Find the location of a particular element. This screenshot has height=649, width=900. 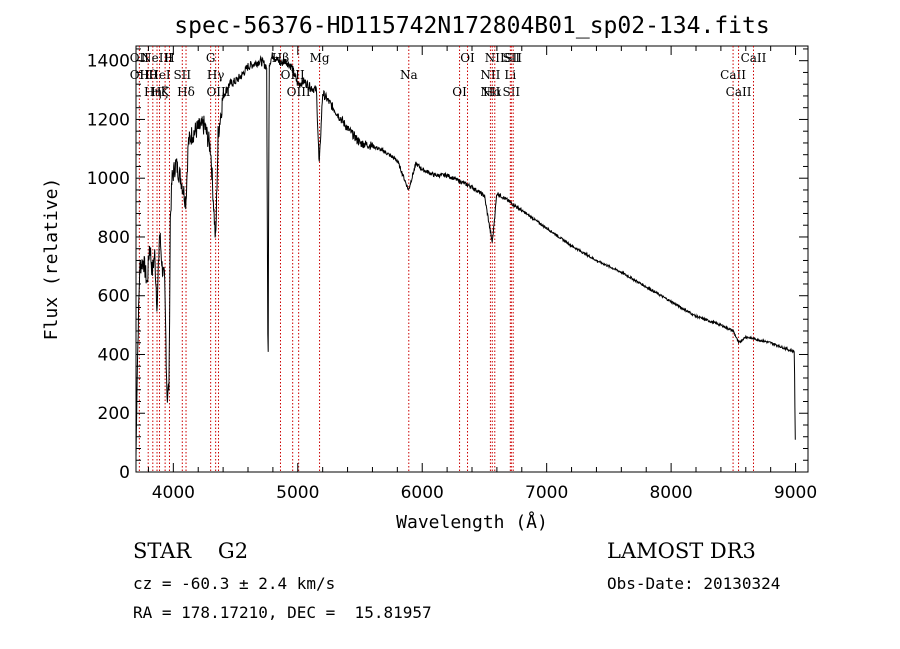

line-marker-label: Hζ is located at coordinates (159, 92).